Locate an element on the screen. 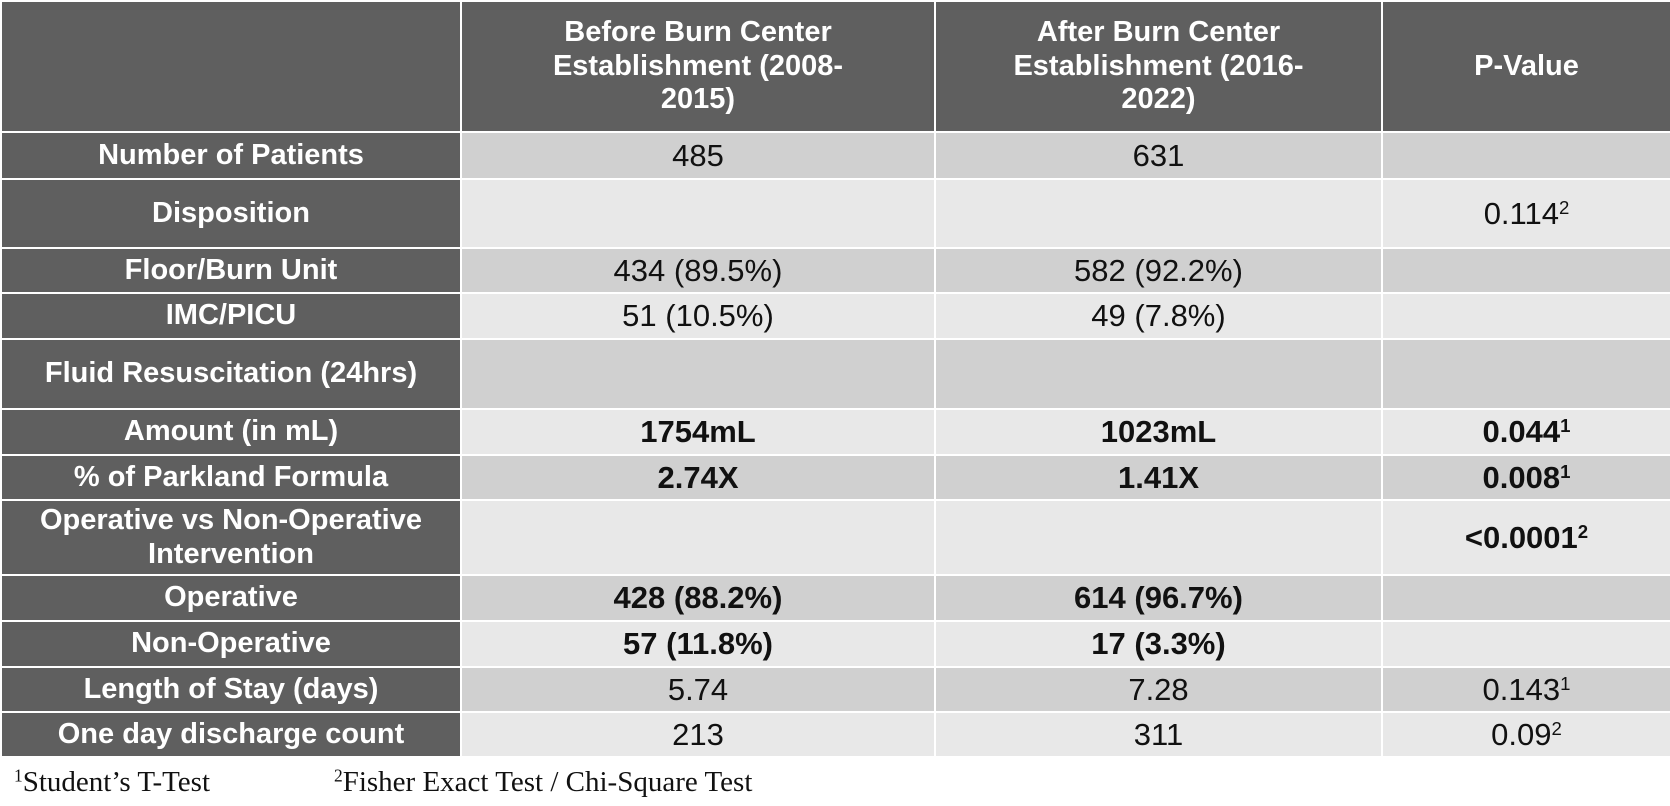 The width and height of the screenshot is (1670, 806). row-label: Disposition is located at coordinates (231, 213).